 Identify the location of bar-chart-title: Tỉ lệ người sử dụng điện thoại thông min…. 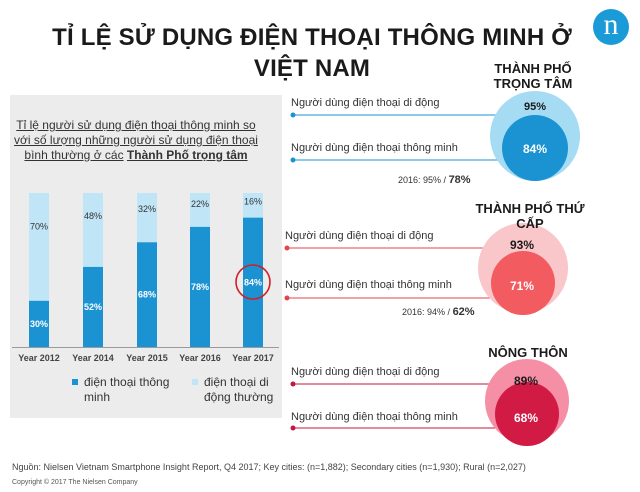
(136, 140).